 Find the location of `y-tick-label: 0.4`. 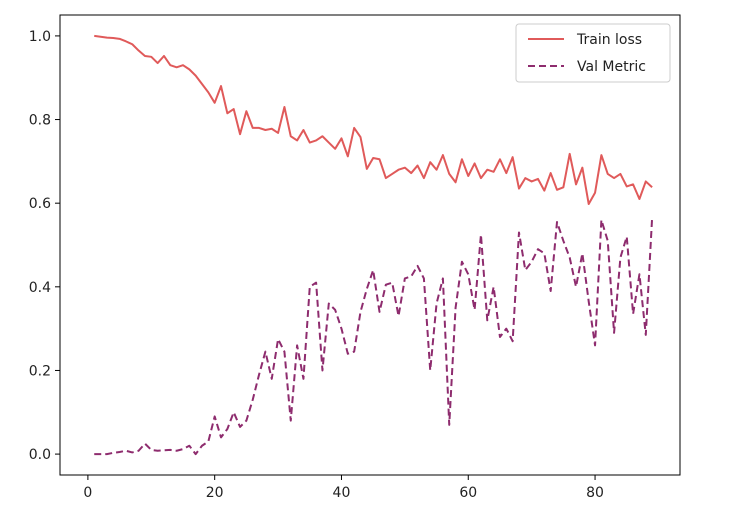

y-tick-label: 0.4 is located at coordinates (40, 288).